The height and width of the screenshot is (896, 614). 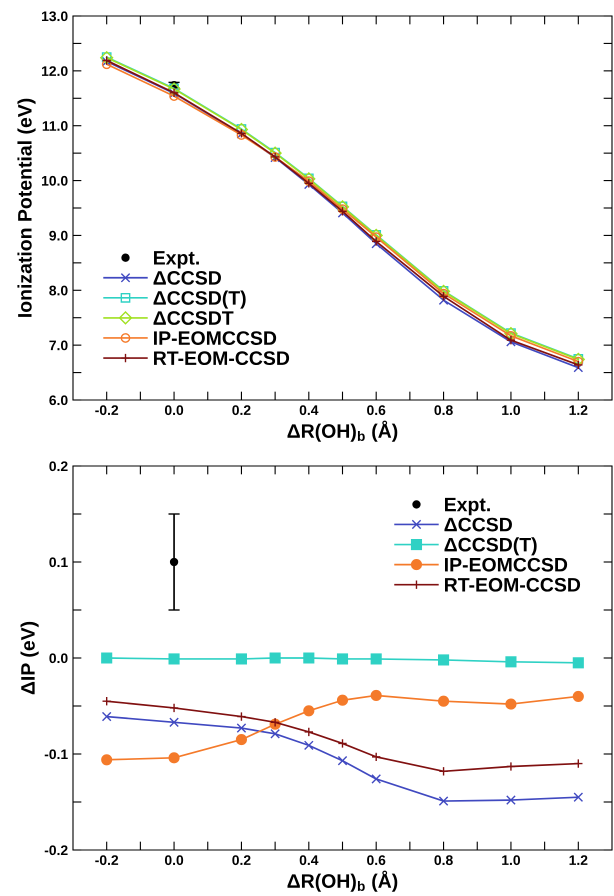 What do you see at coordinates (55, 181) in the screenshot?
I see `y-tick-label: 10.0` at bounding box center [55, 181].